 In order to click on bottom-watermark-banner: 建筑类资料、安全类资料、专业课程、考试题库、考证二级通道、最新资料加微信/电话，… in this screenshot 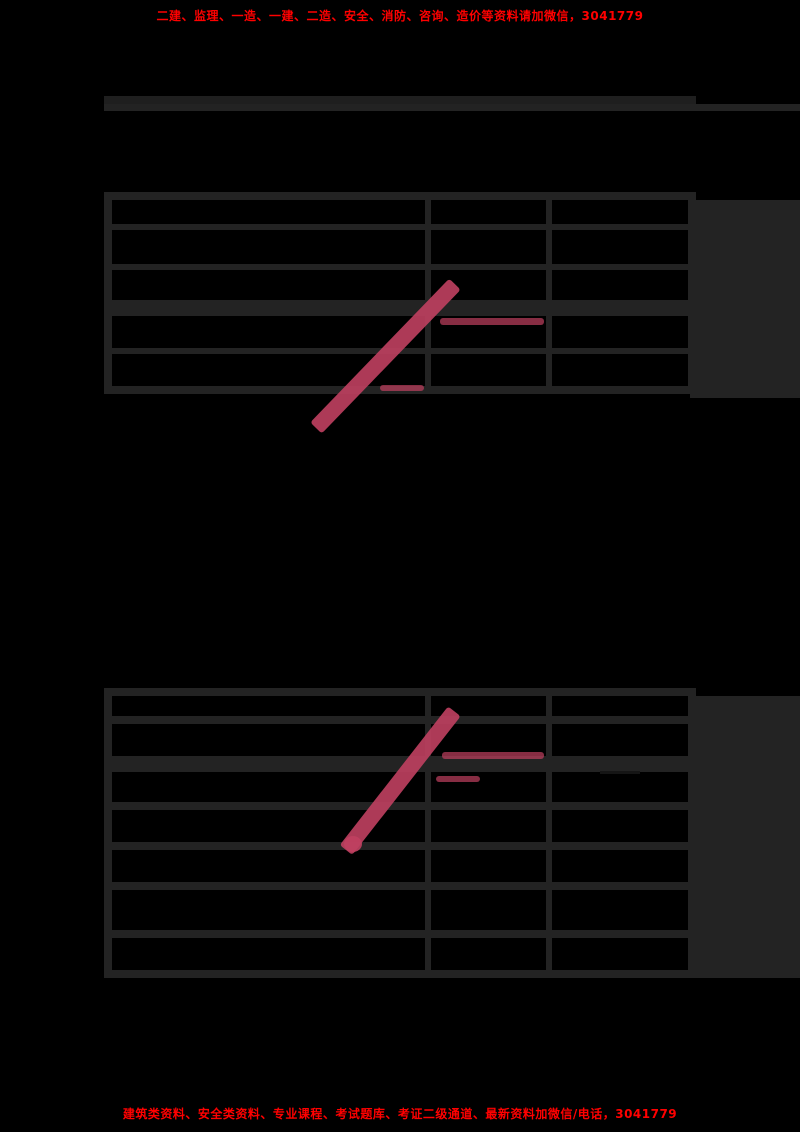, I will do `click(400, 1114)`.